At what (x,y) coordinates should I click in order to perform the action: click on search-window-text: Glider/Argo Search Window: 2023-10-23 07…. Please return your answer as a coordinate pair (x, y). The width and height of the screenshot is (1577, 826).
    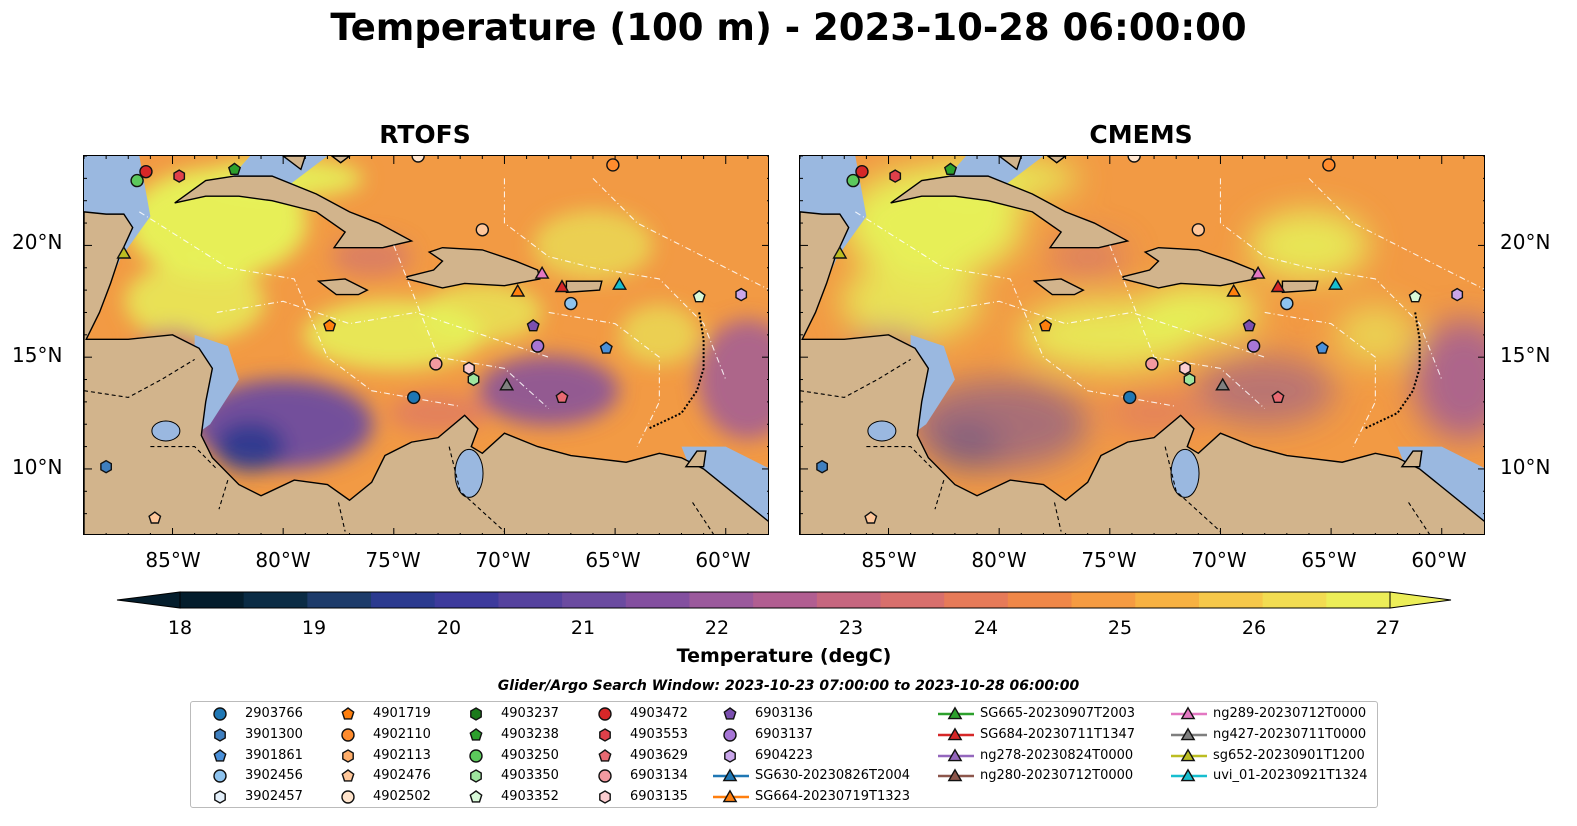
    Looking at the image, I should click on (788, 686).